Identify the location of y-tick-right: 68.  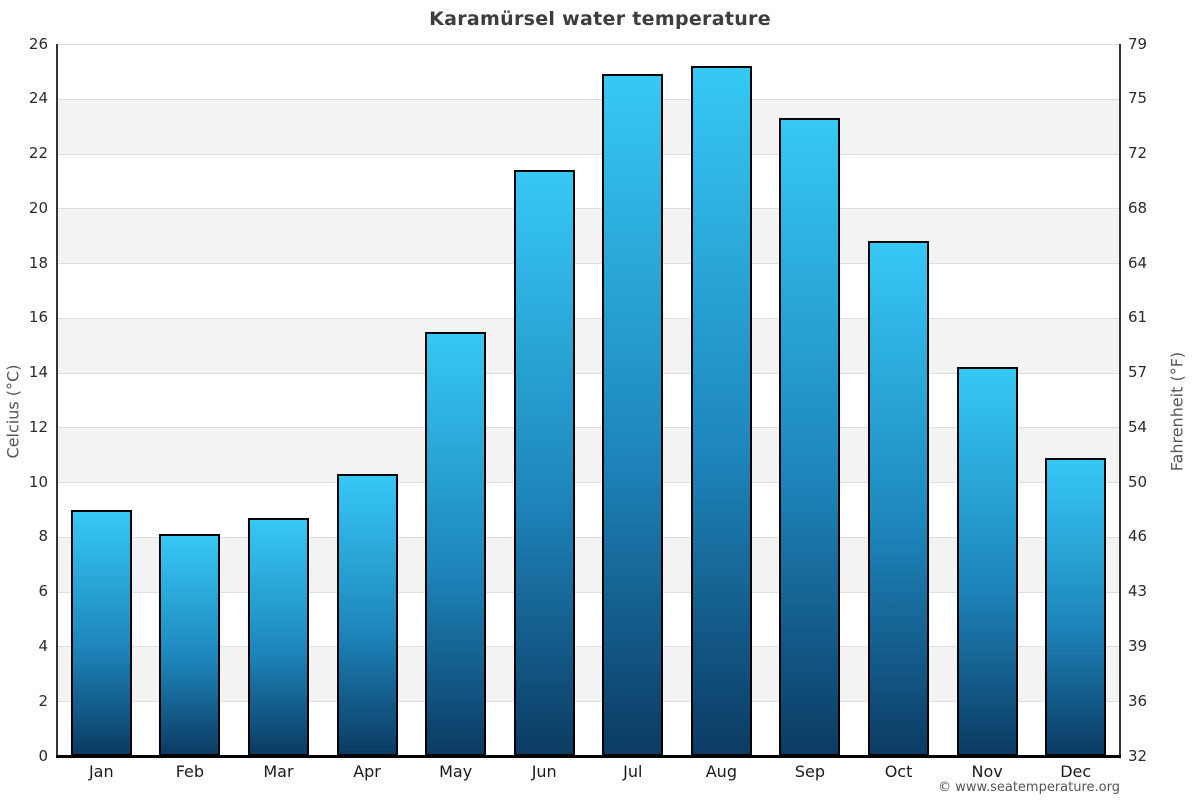
(1138, 207).